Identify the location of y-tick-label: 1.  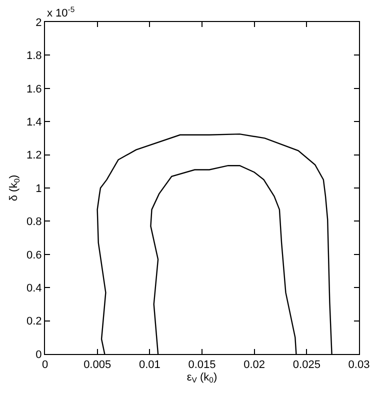
(39, 188).